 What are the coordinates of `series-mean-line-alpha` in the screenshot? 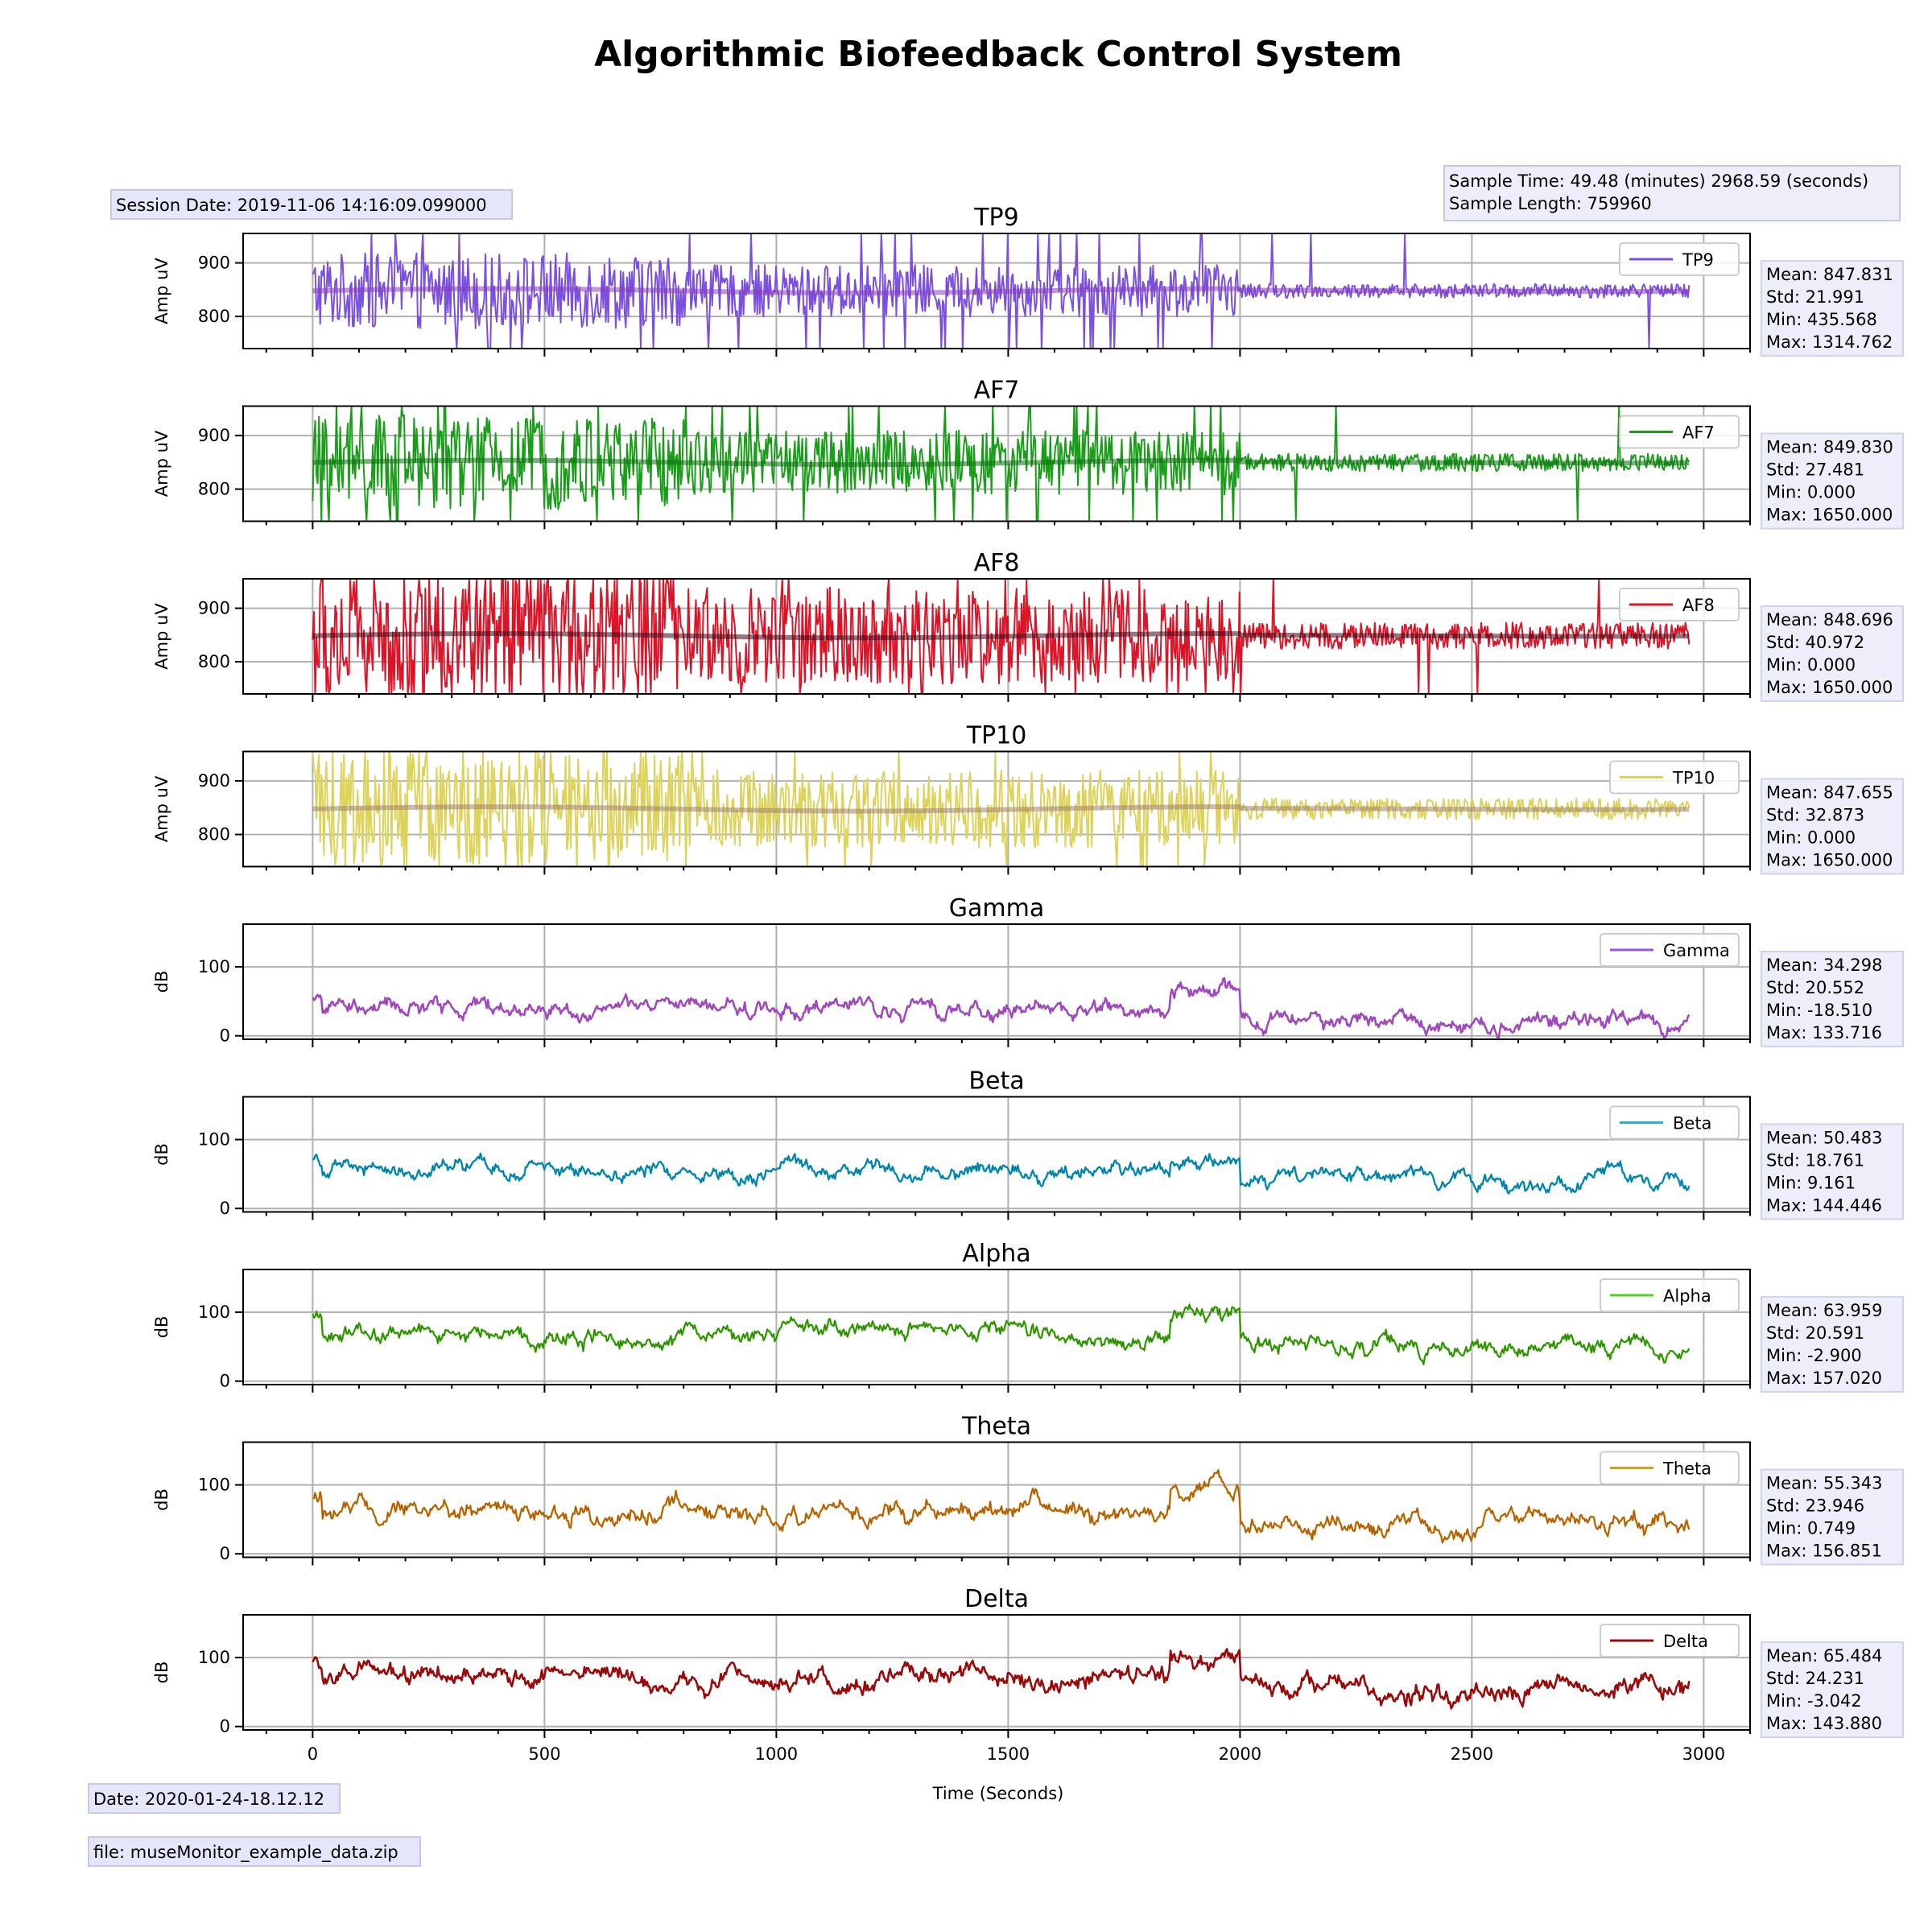 It's located at (1001, 1334).